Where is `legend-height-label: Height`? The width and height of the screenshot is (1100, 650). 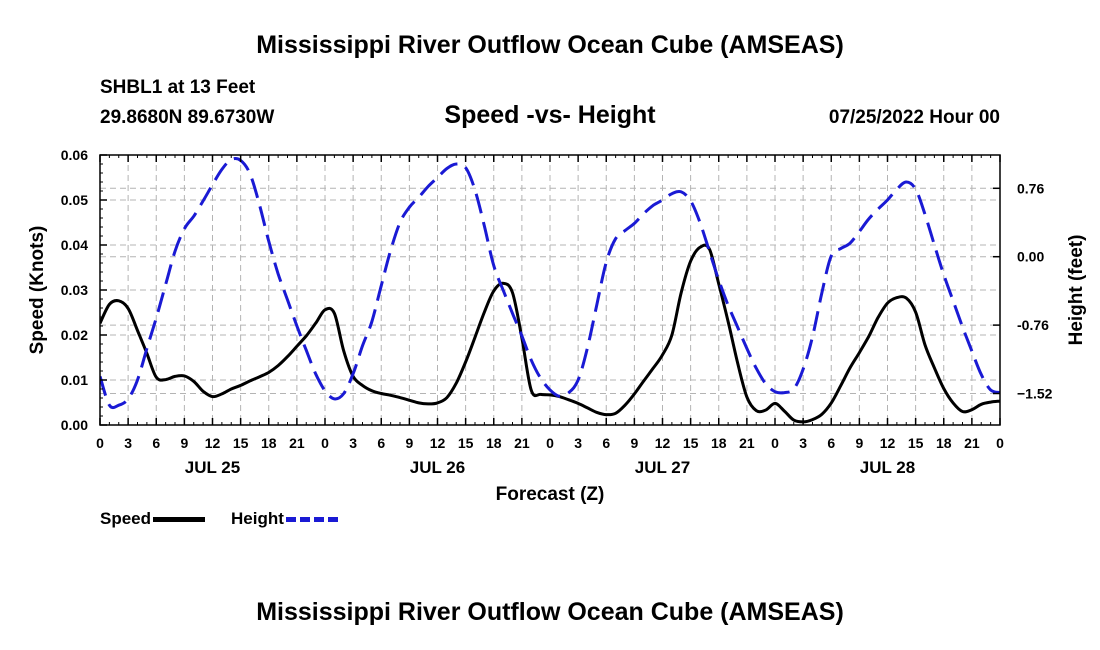
legend-height-label: Height is located at coordinates (257, 518).